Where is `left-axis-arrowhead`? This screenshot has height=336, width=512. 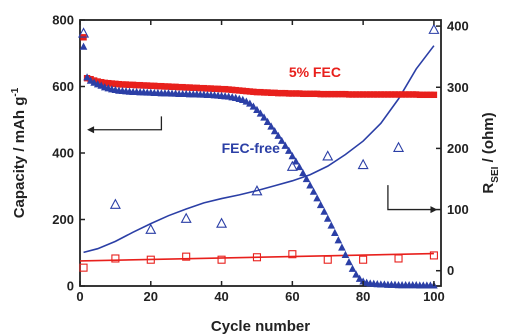
left-axis-arrowhead is located at coordinates (91, 130).